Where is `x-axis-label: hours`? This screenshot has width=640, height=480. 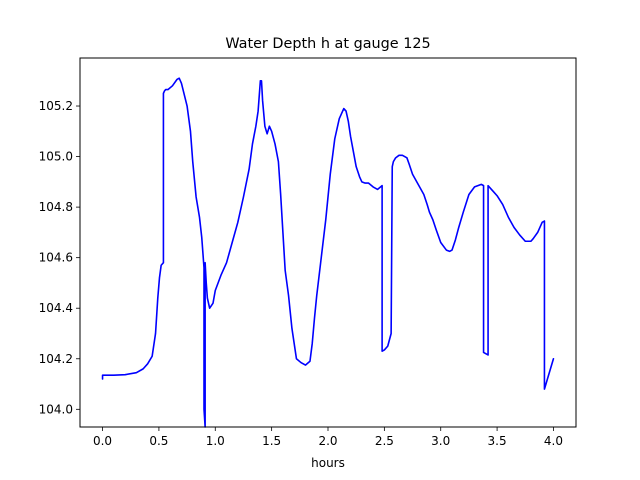
x-axis-label: hours is located at coordinates (328, 463).